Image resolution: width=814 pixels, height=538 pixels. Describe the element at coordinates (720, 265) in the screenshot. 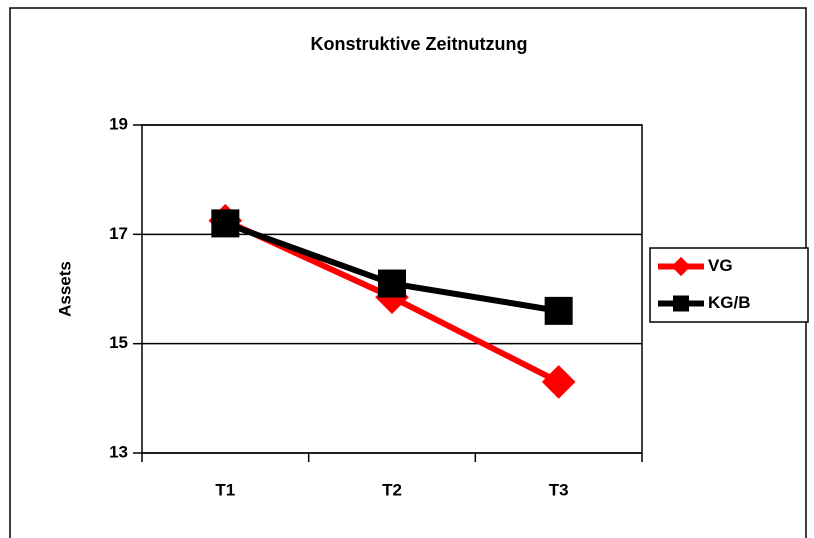

I see `legend-label: VG` at that location.